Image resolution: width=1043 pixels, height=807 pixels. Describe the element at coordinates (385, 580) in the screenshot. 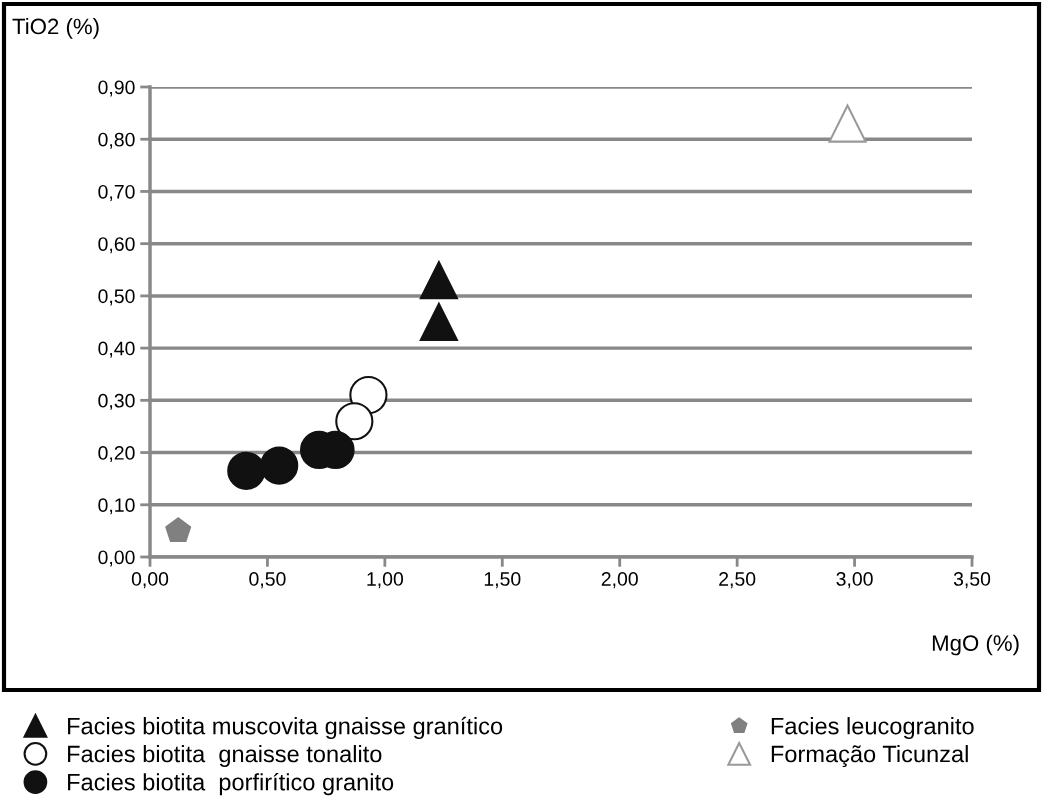

I see `x-tick-label: 1,00` at that location.